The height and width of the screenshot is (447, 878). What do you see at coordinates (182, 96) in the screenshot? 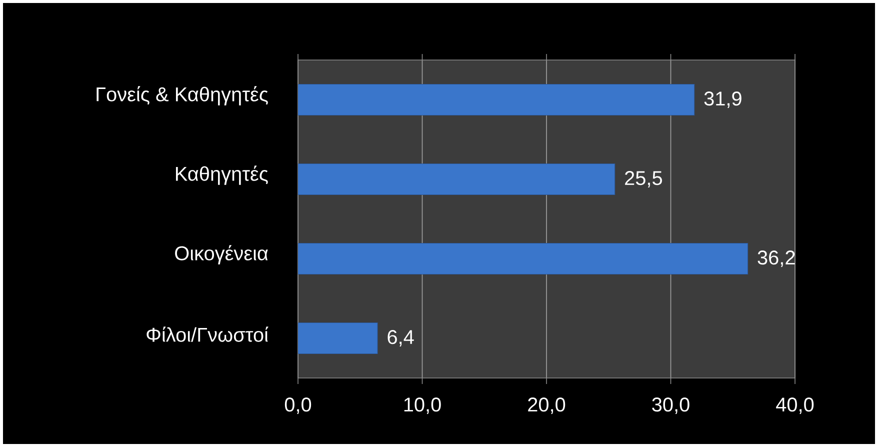
I see `y-tick-label: Γονείς & Καθηγητές` at bounding box center [182, 96].